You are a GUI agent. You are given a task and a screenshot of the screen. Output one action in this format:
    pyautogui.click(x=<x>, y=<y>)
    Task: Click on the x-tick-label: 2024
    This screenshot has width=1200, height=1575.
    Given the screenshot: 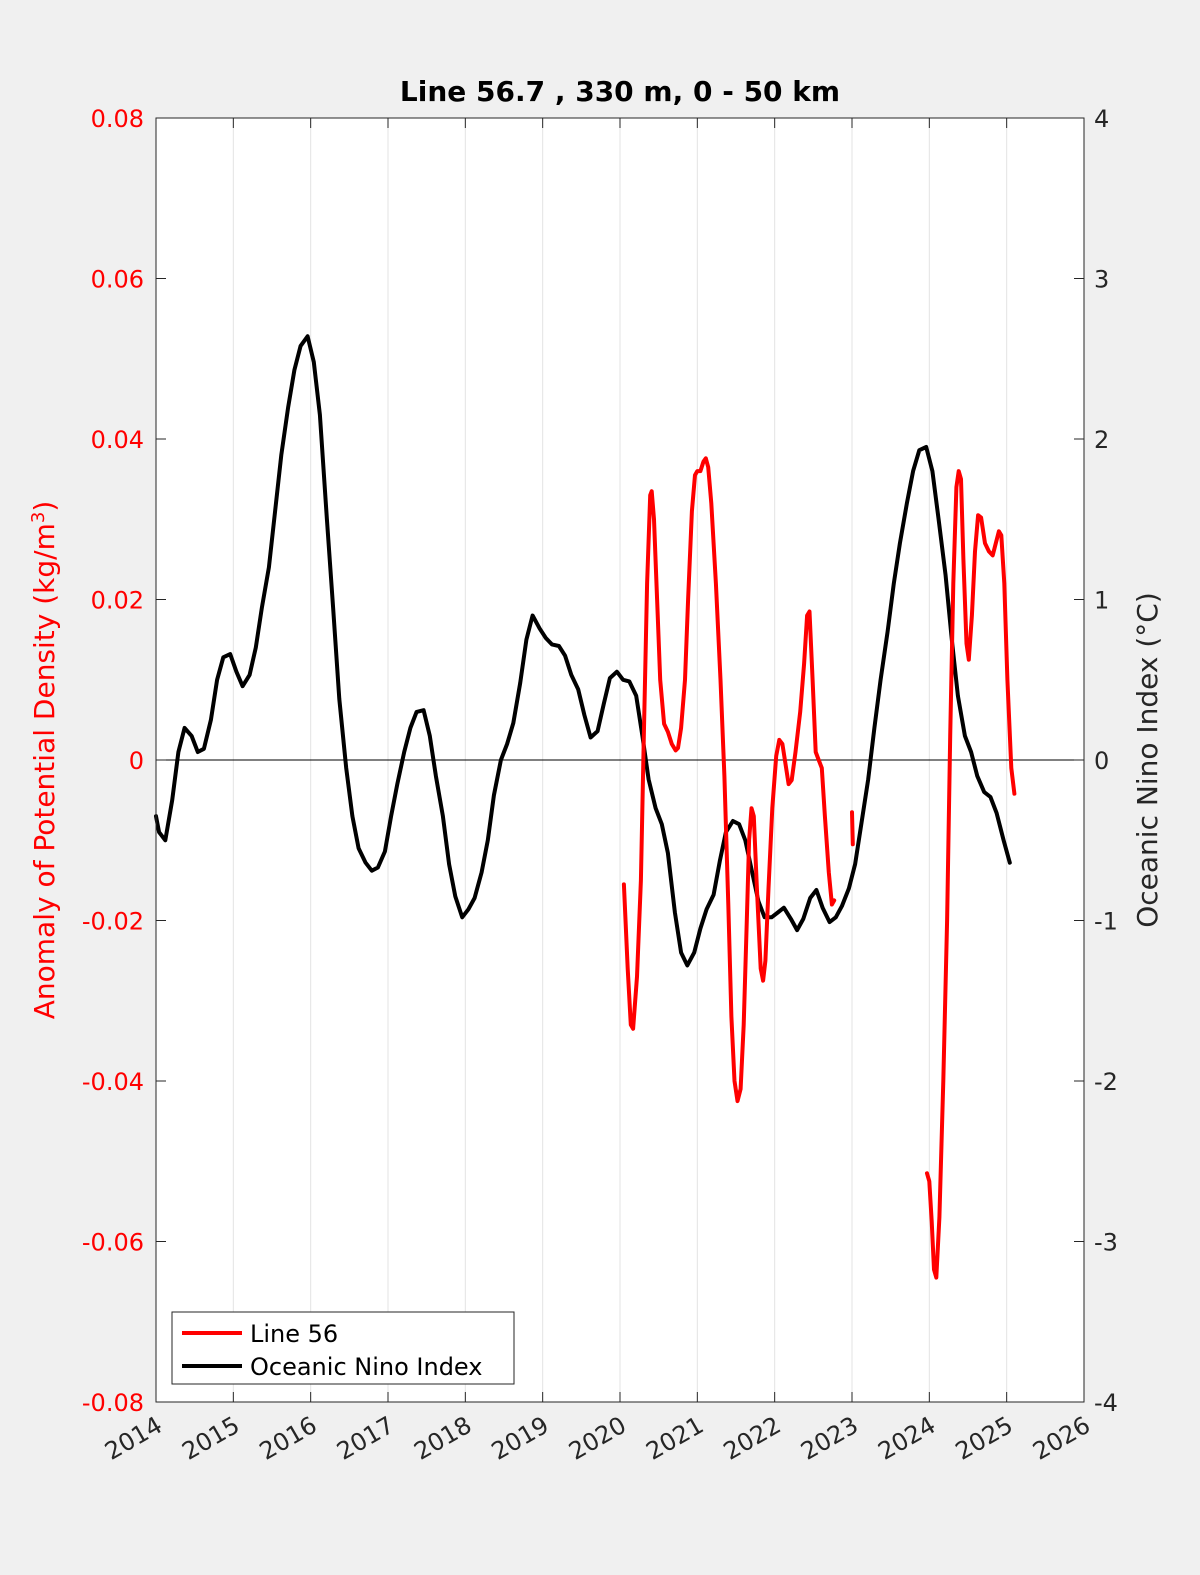 What is the action you would take?
    pyautogui.click(x=906, y=1438)
    